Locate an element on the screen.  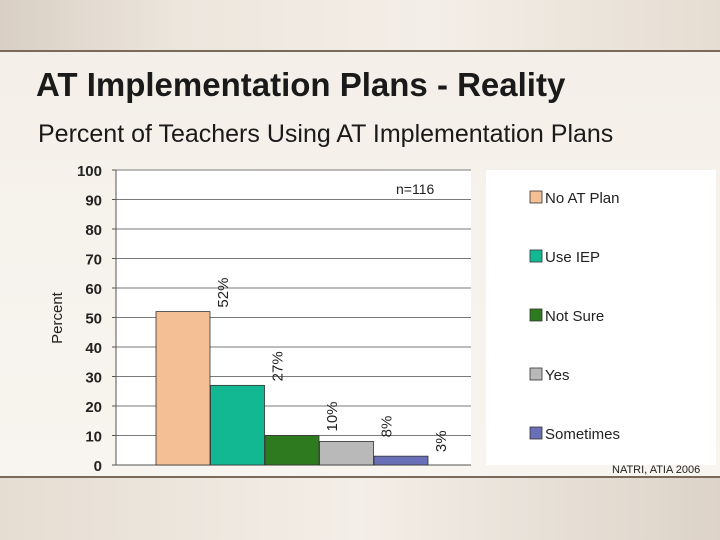
slide-title: AT Implementation Plans - Reality is located at coordinates (301, 84).